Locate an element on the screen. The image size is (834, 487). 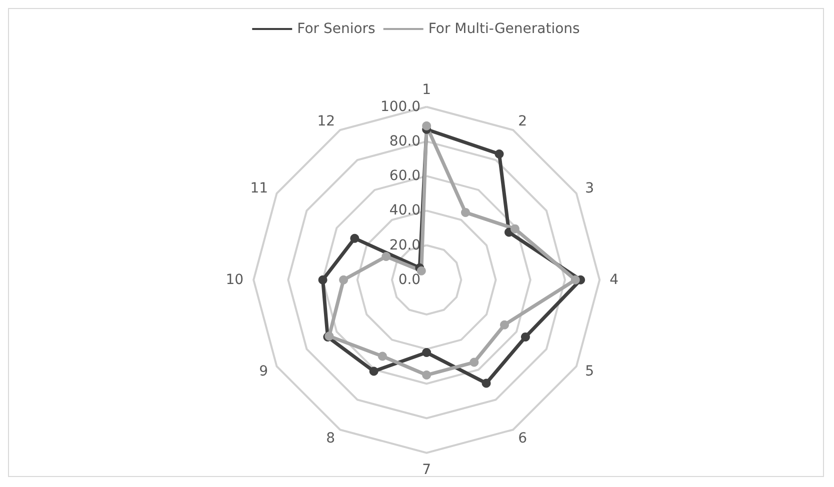
spoke-label: 3 is located at coordinates (589, 188).